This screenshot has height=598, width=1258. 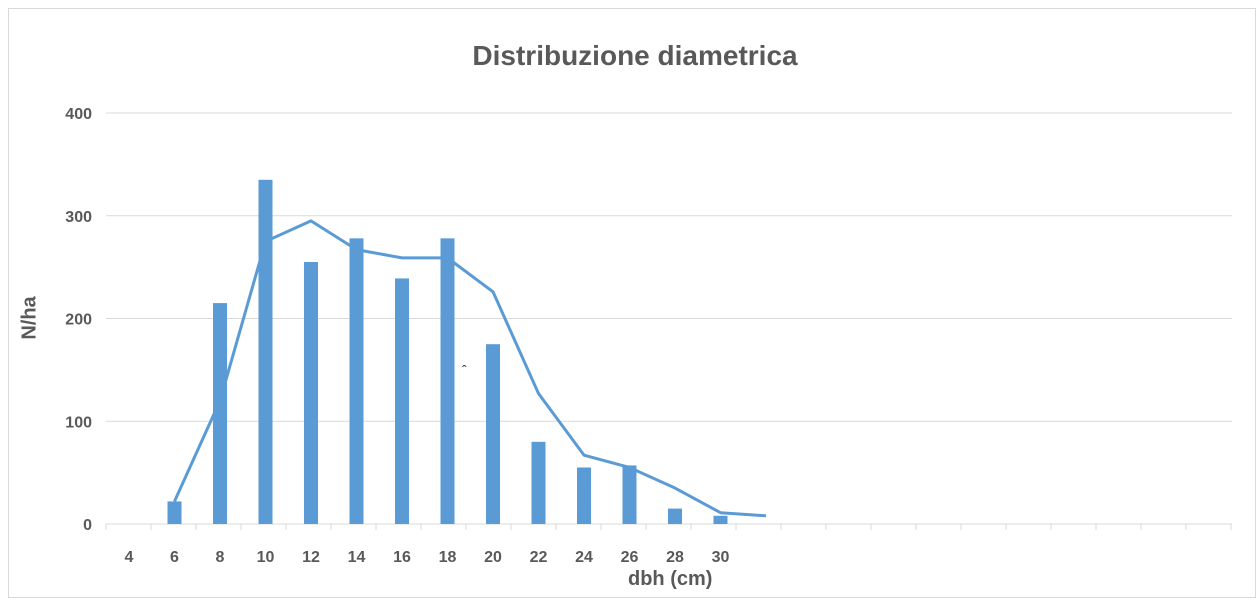 What do you see at coordinates (78, 217) in the screenshot?
I see `y-tick-label: 300` at bounding box center [78, 217].